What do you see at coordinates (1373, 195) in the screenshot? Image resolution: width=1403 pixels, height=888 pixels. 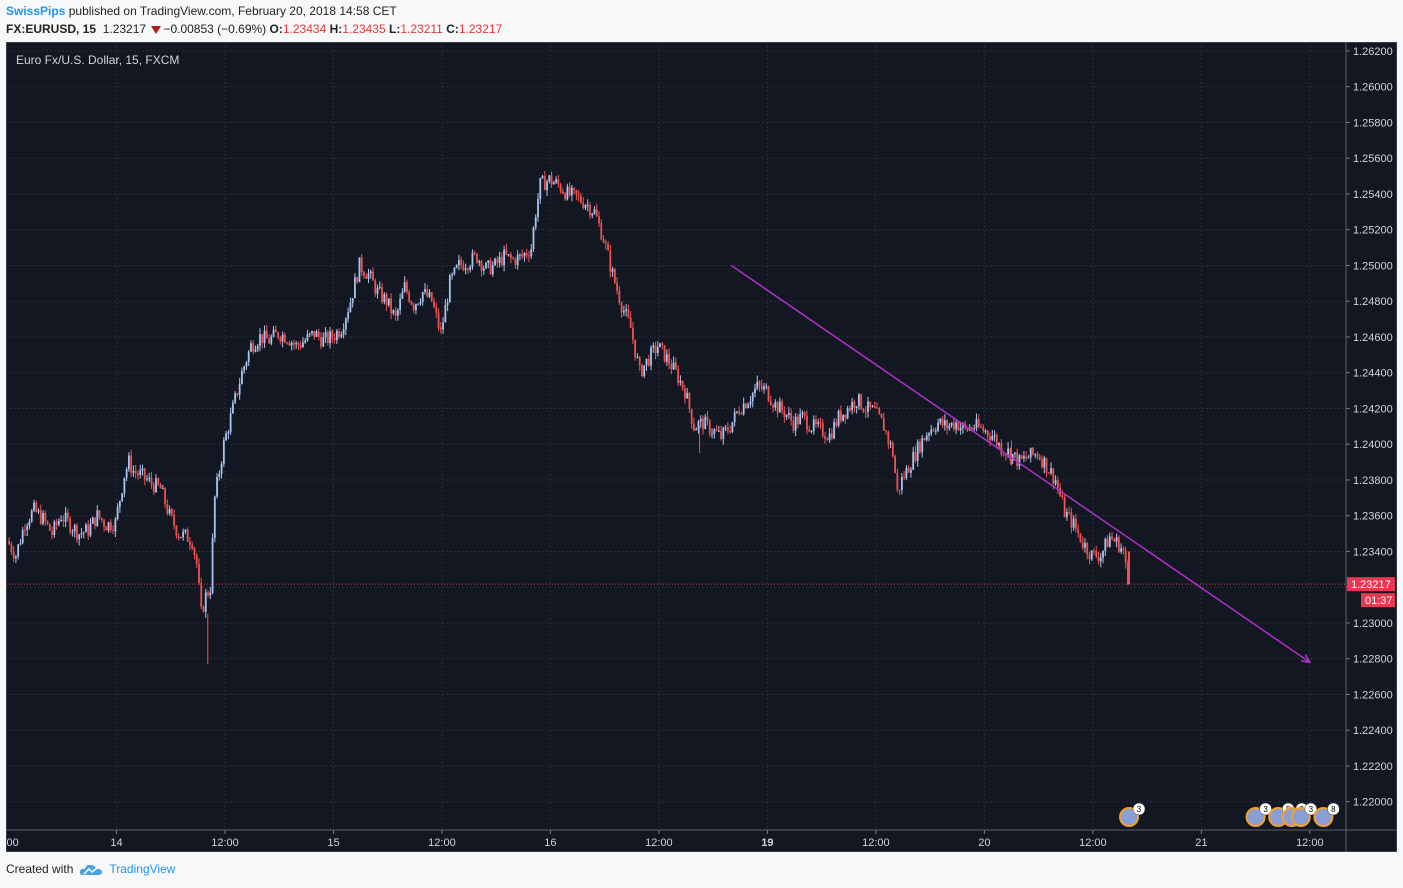 I see `y-tick-label: 1.25400` at bounding box center [1373, 195].